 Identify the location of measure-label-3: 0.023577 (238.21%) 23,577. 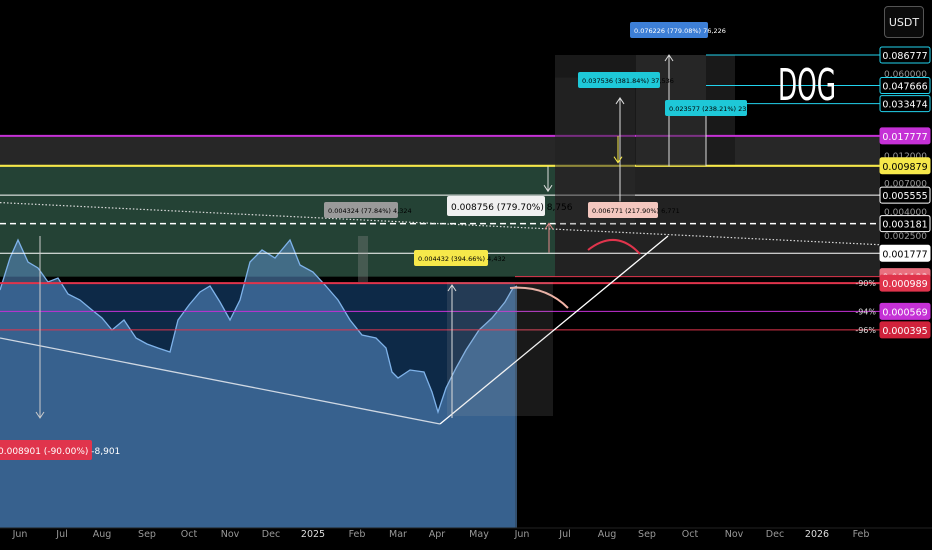
(713, 108).